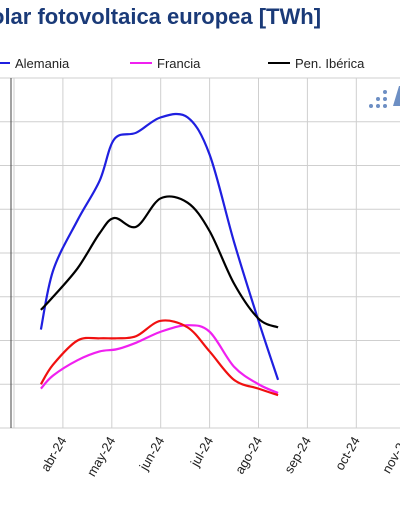  I want to click on legend-label: Pen. Ibérica, so click(330, 63).